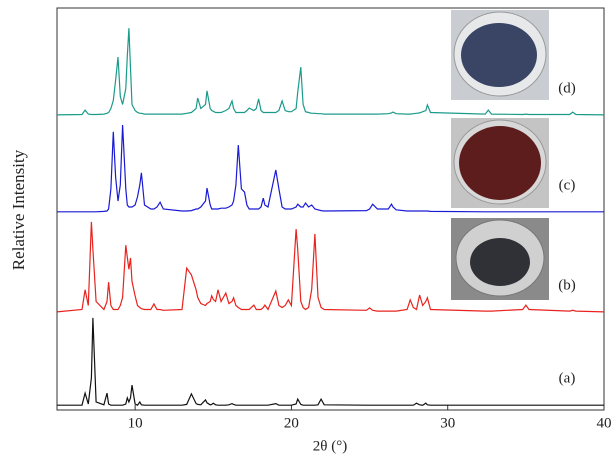 This screenshot has height=463, width=616. I want to click on x-tick-label: 10, so click(135, 423).